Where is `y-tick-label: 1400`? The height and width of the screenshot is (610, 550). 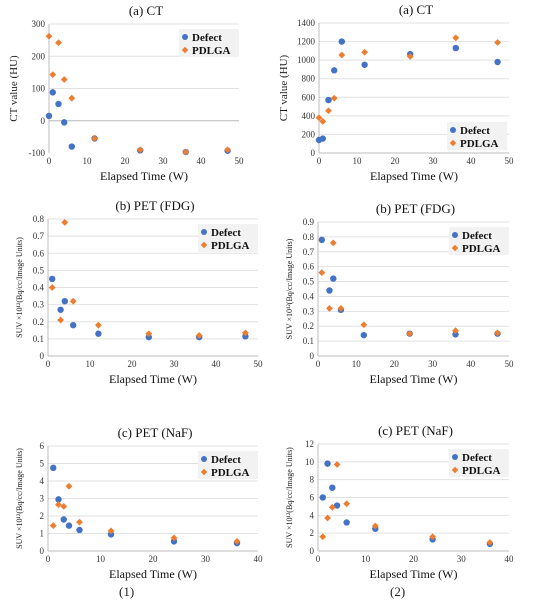
y-tick-label: 1400 is located at coordinates (306, 23).